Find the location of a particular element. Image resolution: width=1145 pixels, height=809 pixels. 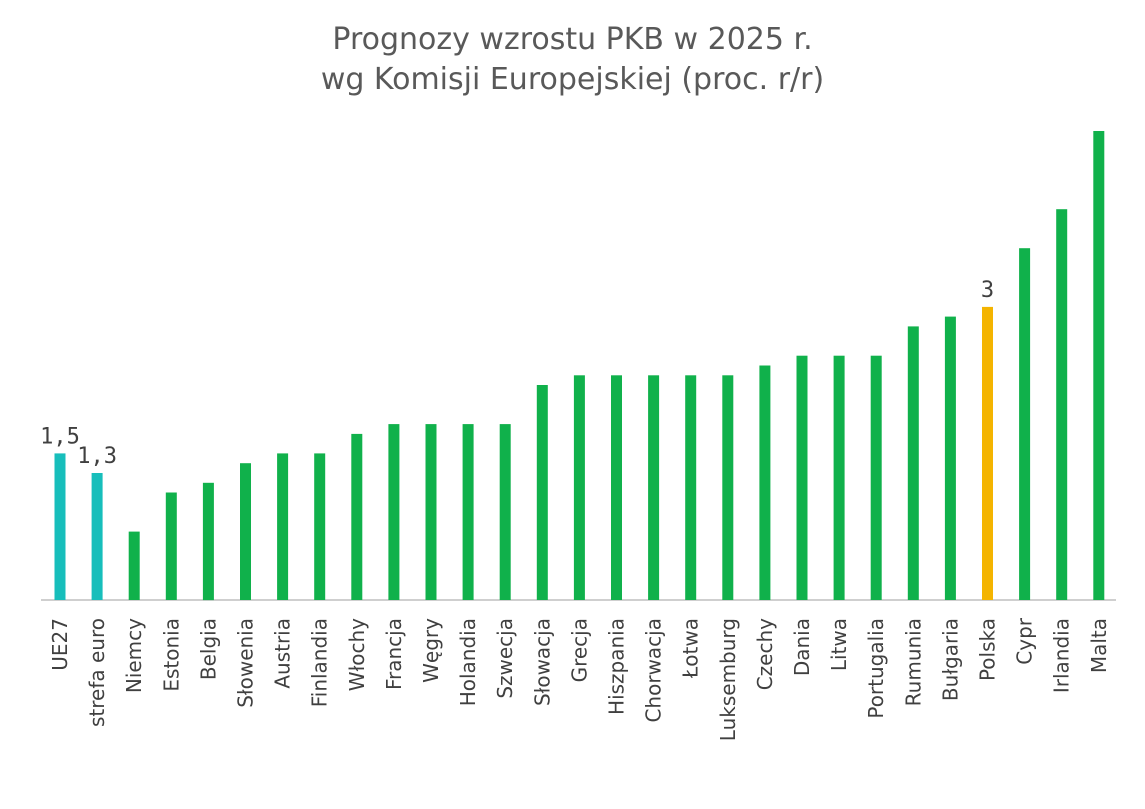

category-label-6: Austria is located at coordinates (283, 653).